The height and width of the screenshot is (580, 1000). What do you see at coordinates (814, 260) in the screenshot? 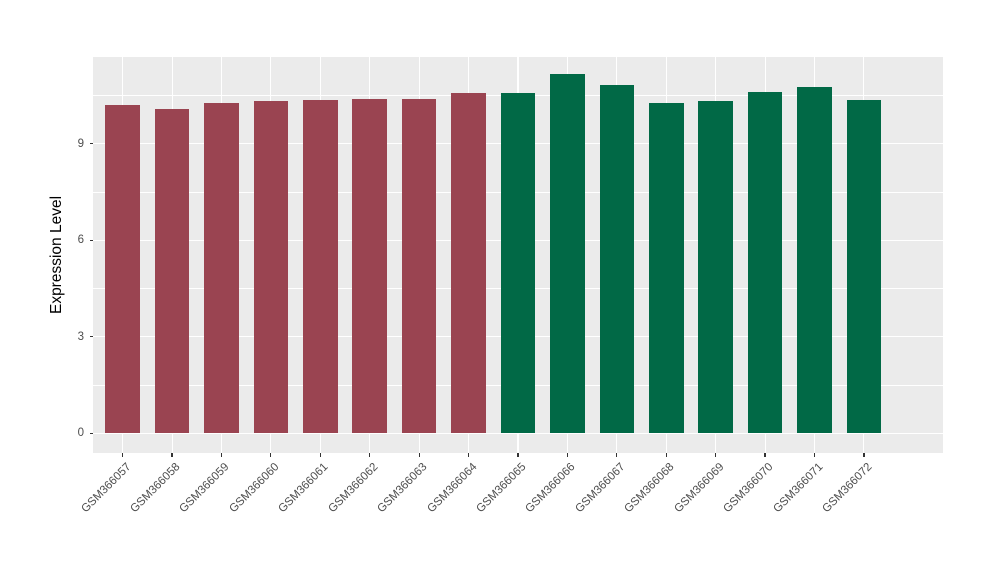
I see `bar-GSM366071` at bounding box center [814, 260].